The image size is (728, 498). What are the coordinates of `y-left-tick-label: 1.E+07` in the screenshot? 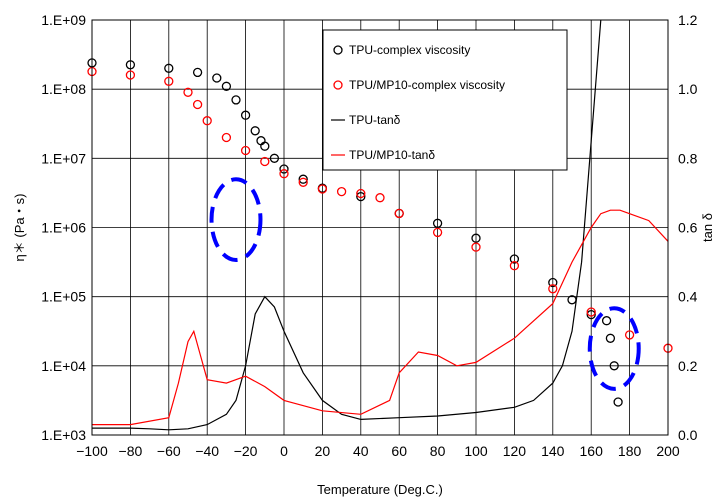 It's located at (63, 158).